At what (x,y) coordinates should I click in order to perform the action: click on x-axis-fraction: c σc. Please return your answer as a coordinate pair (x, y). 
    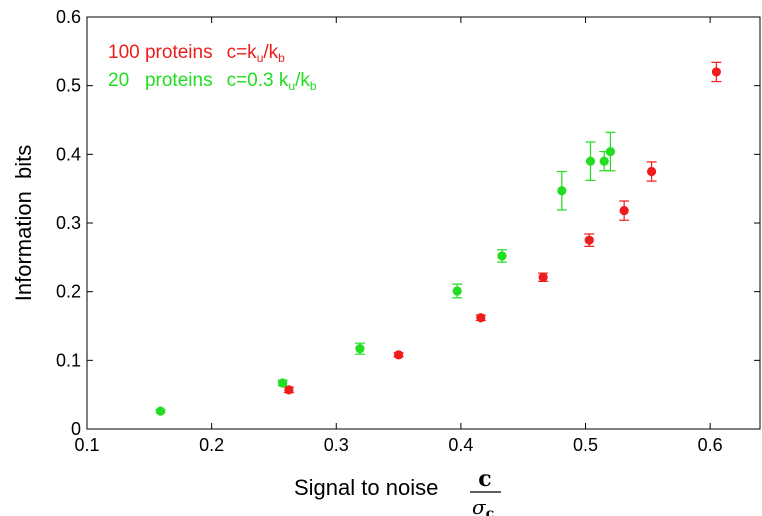
    Looking at the image, I should click on (485, 491).